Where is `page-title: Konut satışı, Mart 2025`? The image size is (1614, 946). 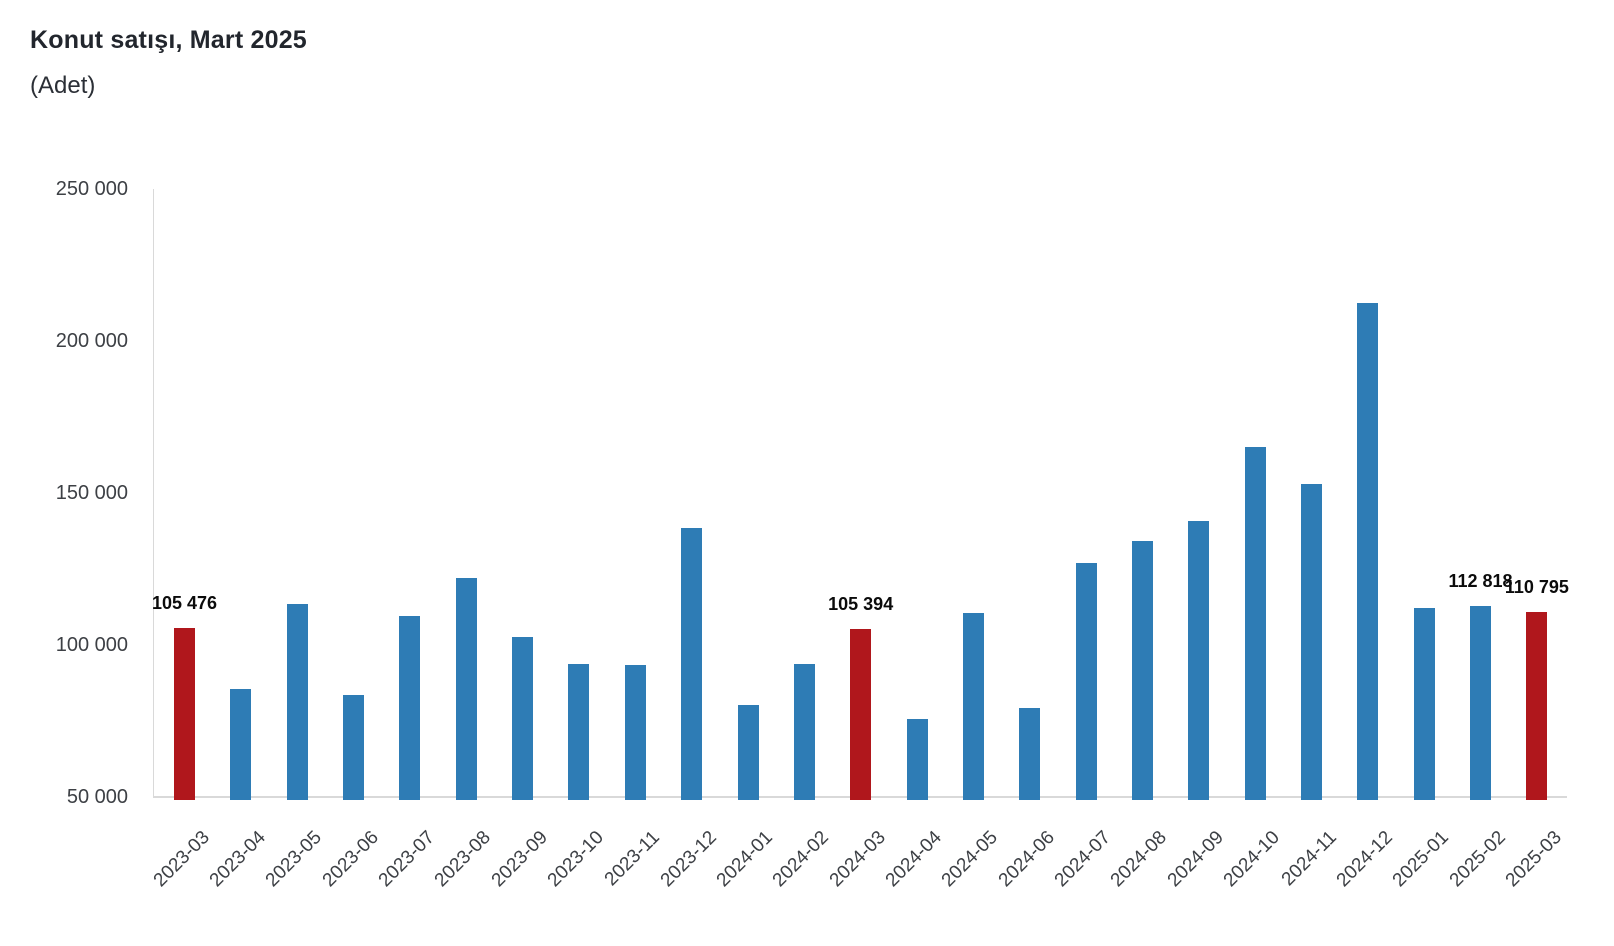 page-title: Konut satışı, Mart 2025 is located at coordinates (168, 40).